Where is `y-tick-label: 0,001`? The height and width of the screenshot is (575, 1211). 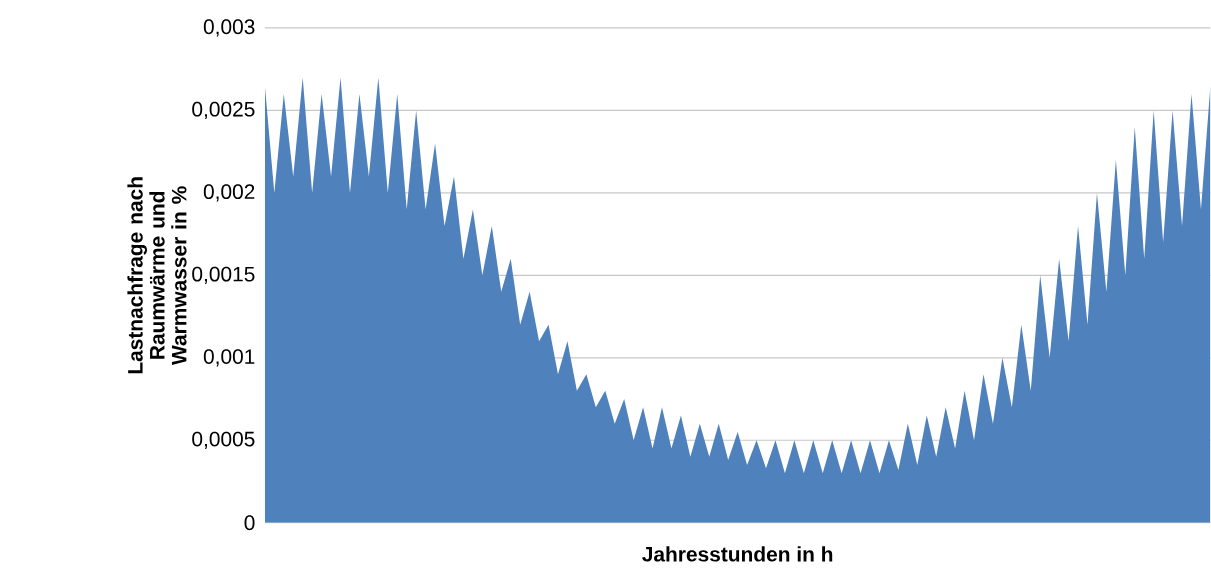
y-tick-label: 0,001 is located at coordinates (229, 358).